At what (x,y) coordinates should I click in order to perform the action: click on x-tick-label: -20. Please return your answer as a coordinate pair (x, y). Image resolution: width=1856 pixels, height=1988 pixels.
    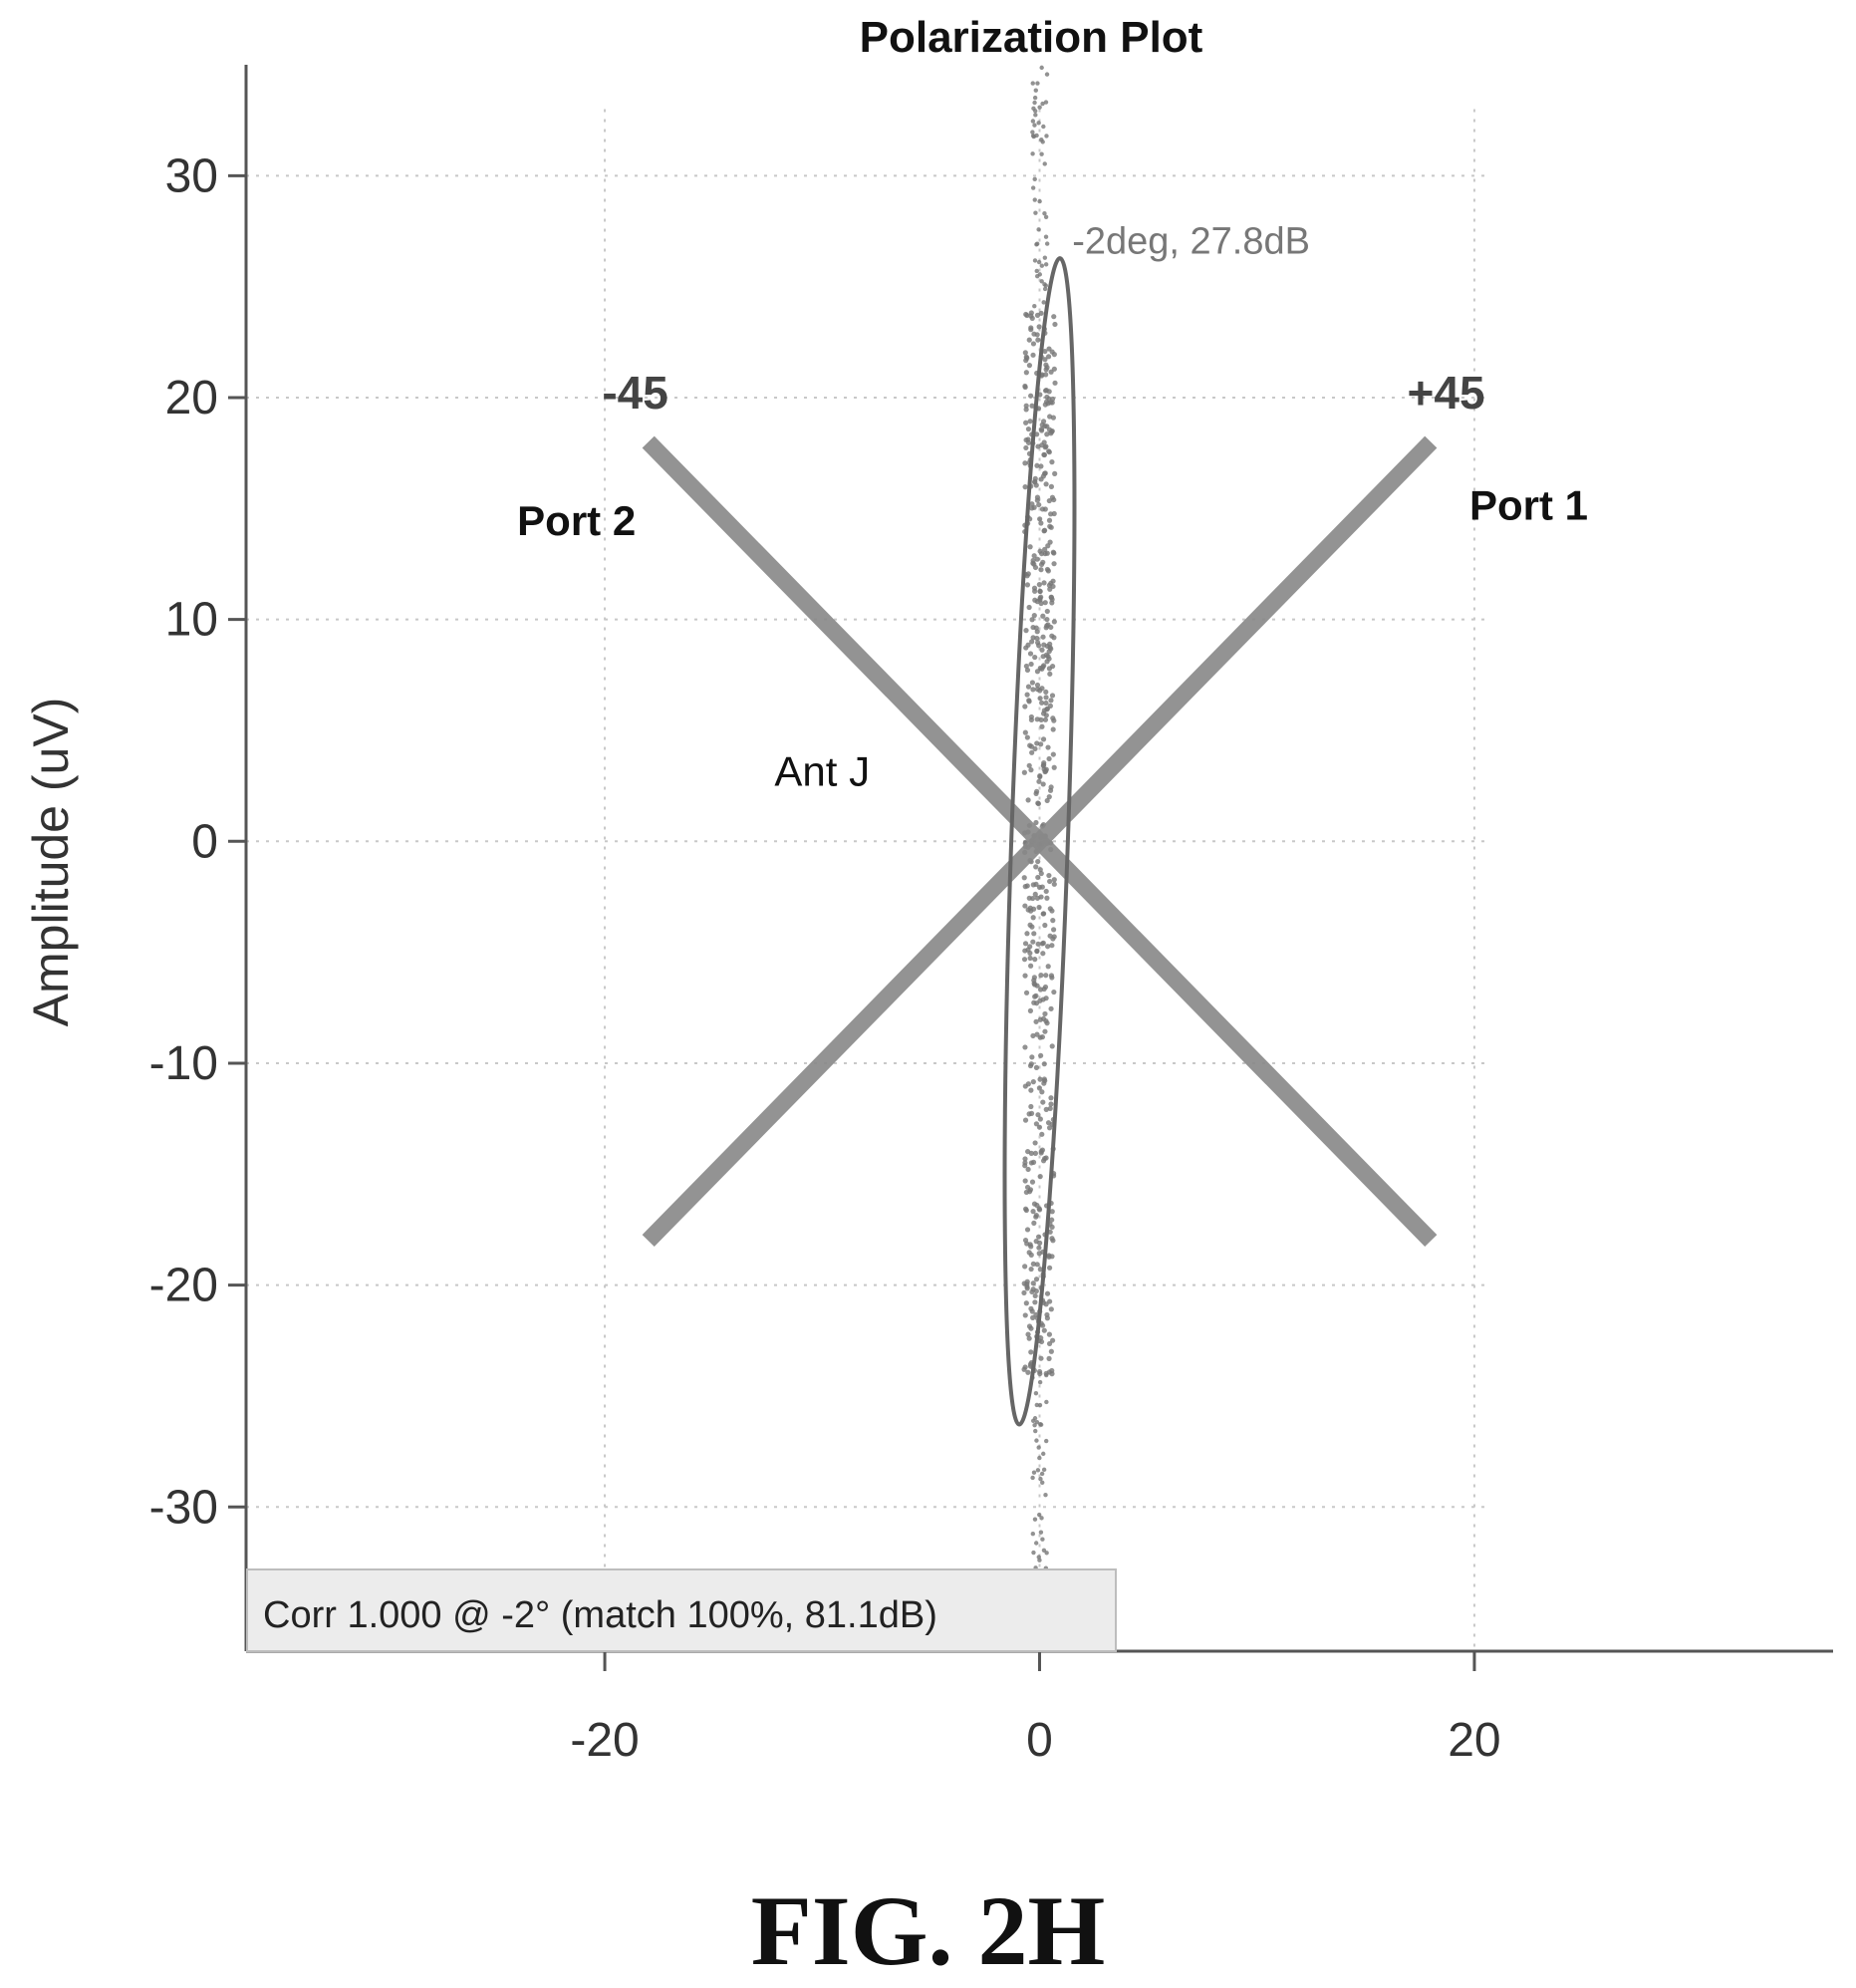
    Looking at the image, I should click on (604, 1740).